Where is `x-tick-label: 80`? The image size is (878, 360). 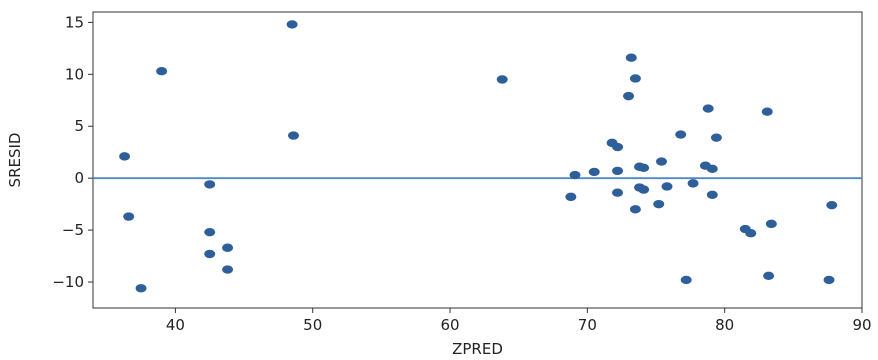
x-tick-label: 80 is located at coordinates (724, 325).